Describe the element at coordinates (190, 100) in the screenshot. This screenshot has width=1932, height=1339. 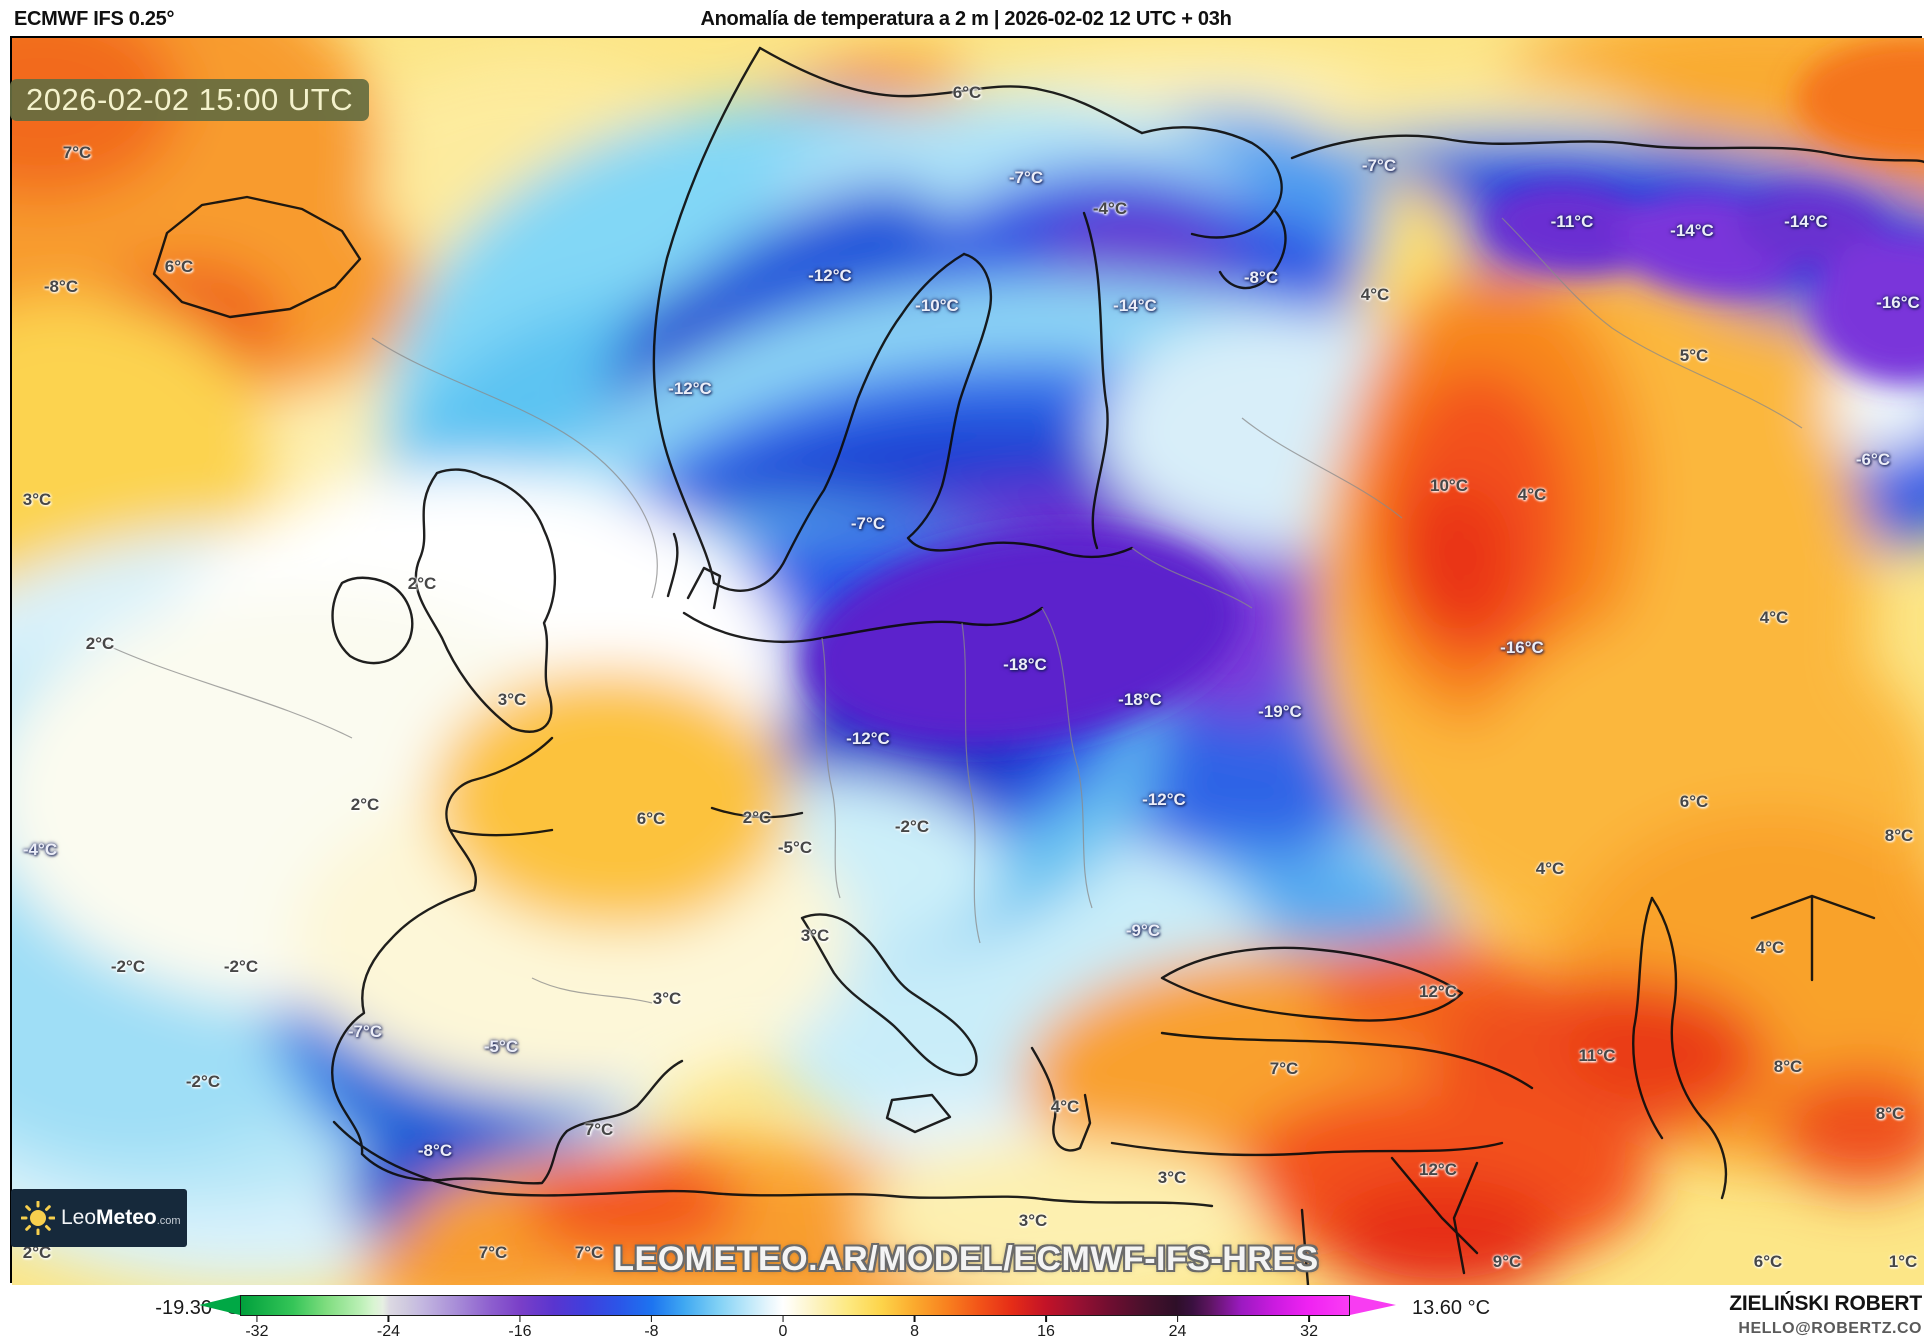
I see `timestamp-overlay: 2026-02-02 15:00 UTC` at that location.